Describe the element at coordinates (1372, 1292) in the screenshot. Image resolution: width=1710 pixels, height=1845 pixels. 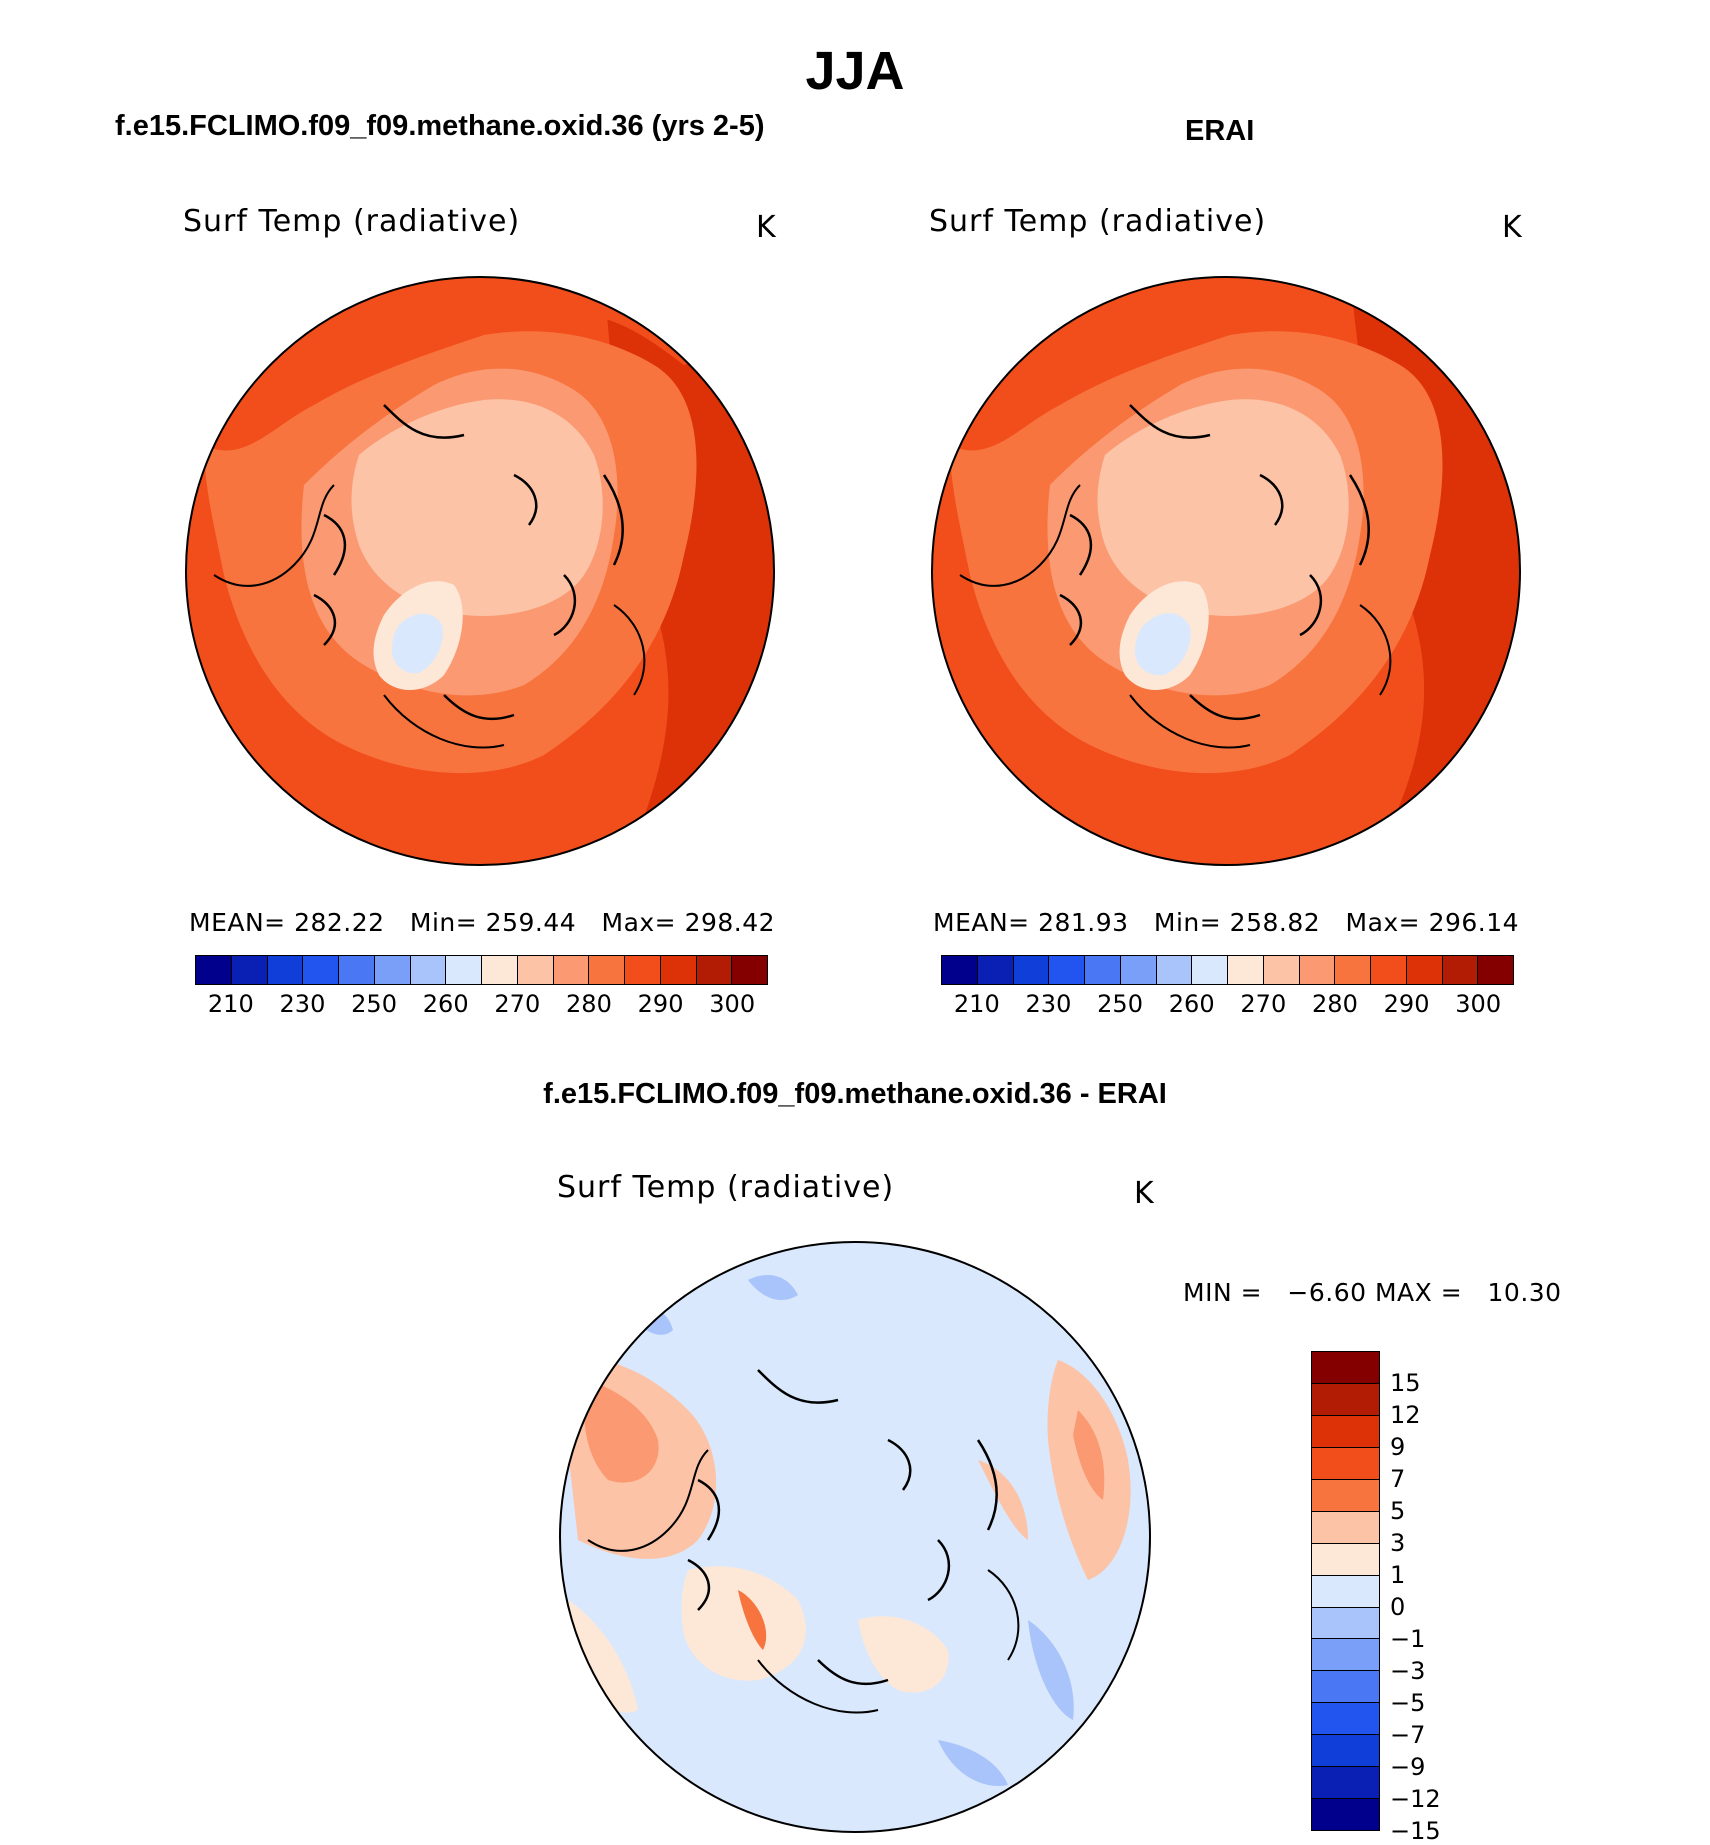
I see `panel-3-stats: MIN = −6.60 MAX = 10.30` at that location.